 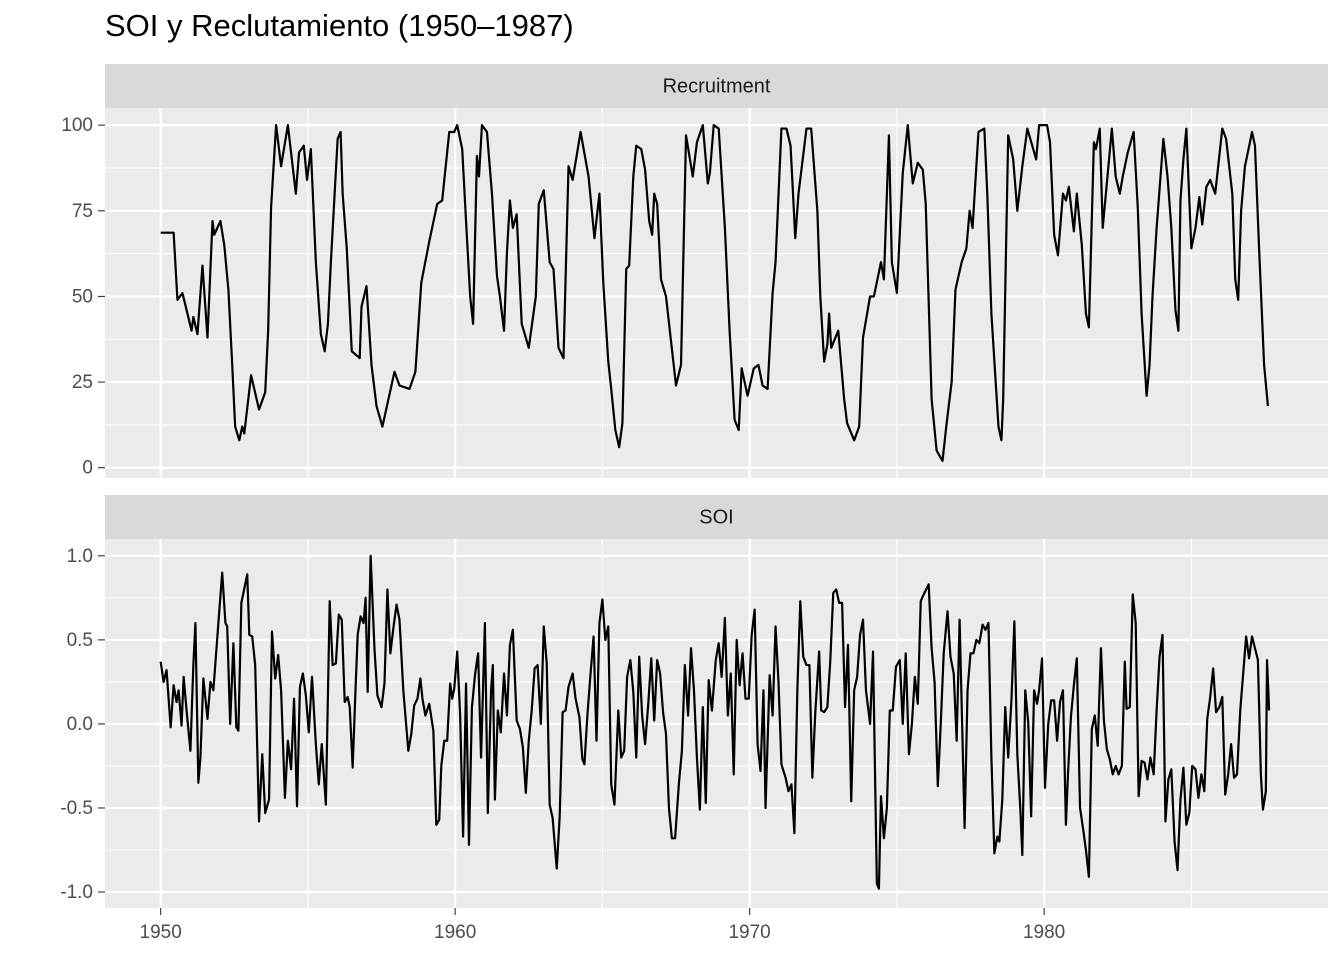 What do you see at coordinates (76, 808) in the screenshot?
I see `y-tick-label: -0.5` at bounding box center [76, 808].